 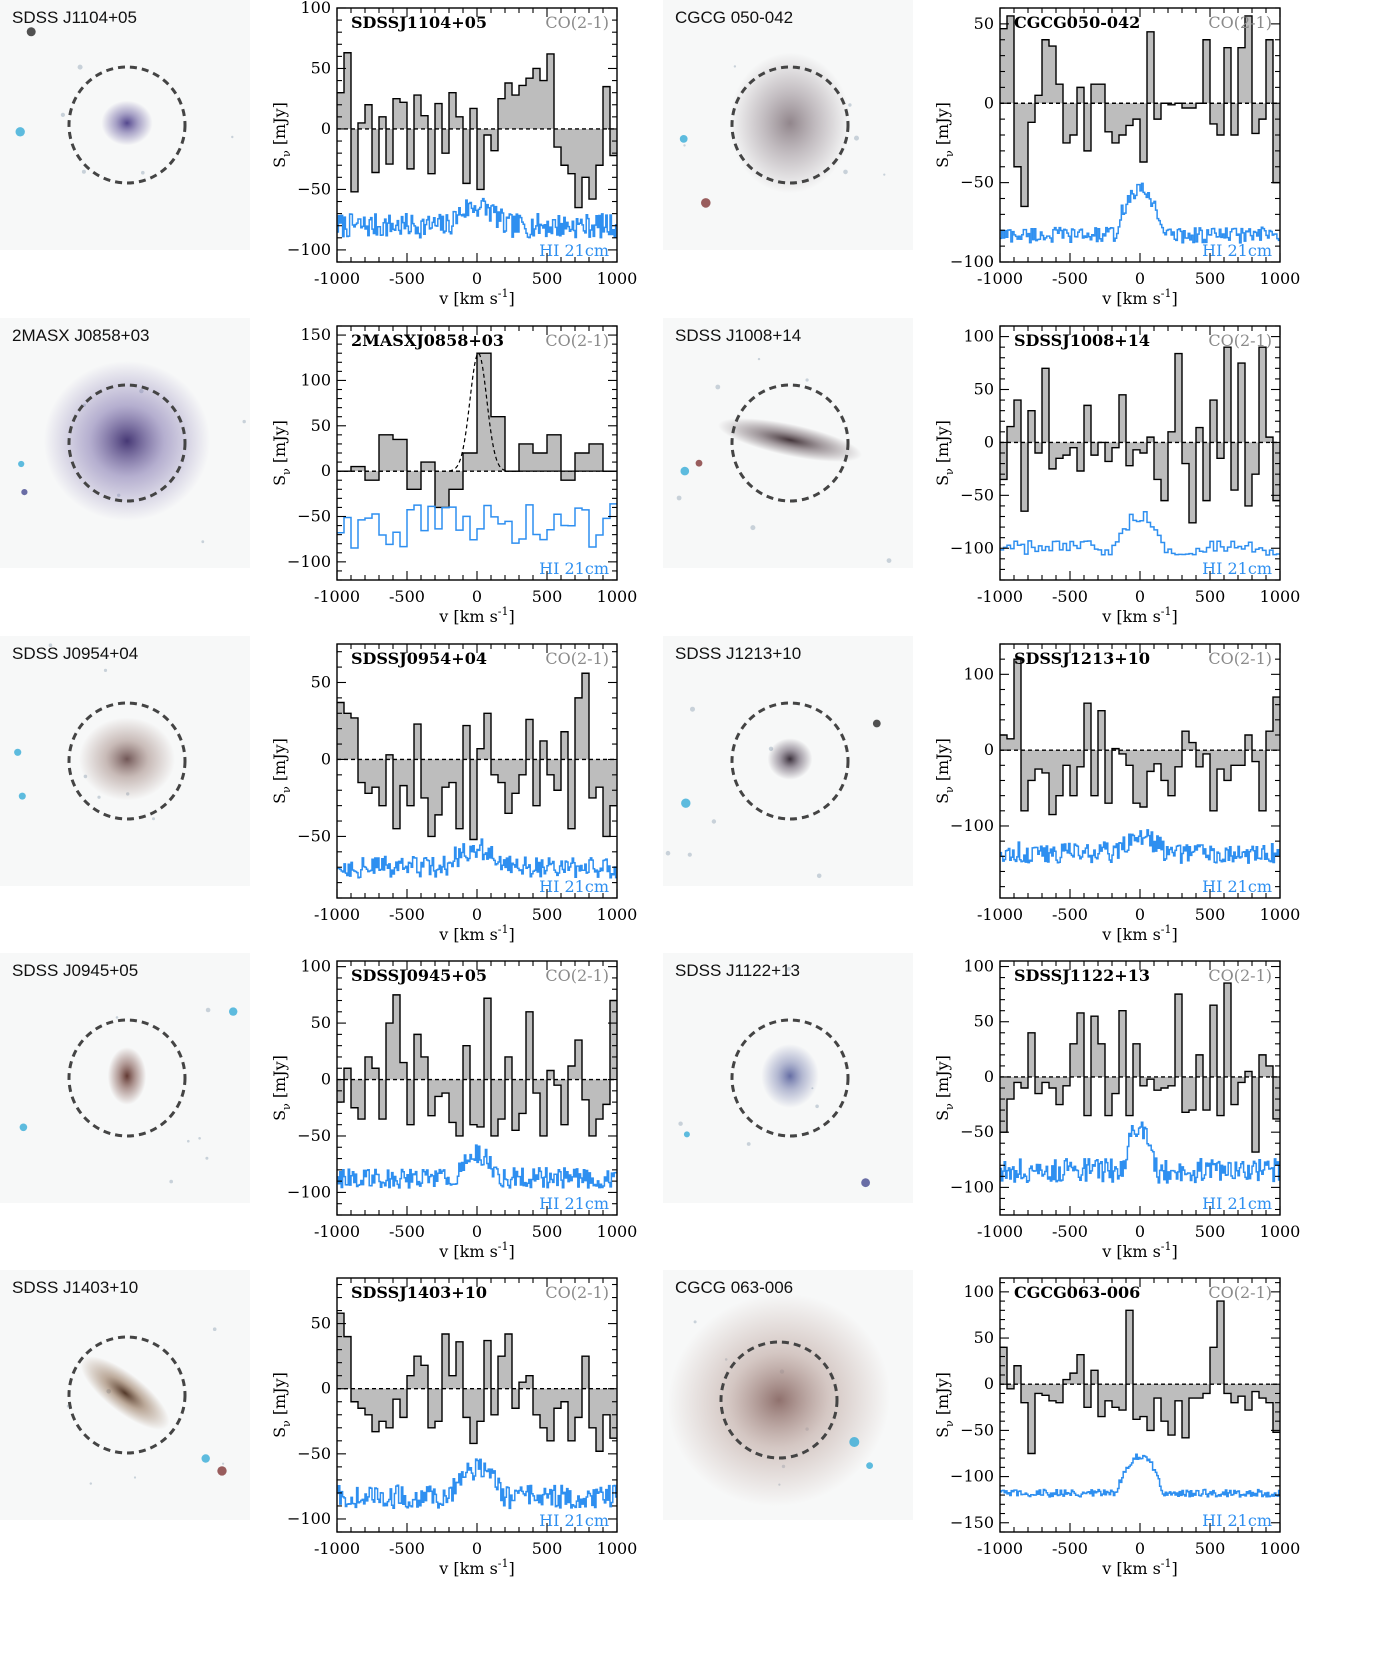 What do you see at coordinates (1140, 1377) in the screenshot?
I see `co-spectrum-line` at bounding box center [1140, 1377].